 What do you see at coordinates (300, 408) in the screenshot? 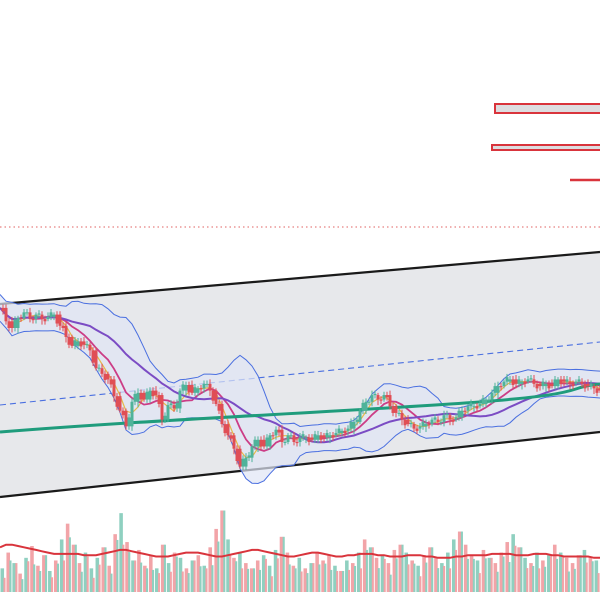
I see `ma-trend-line` at bounding box center [300, 408].